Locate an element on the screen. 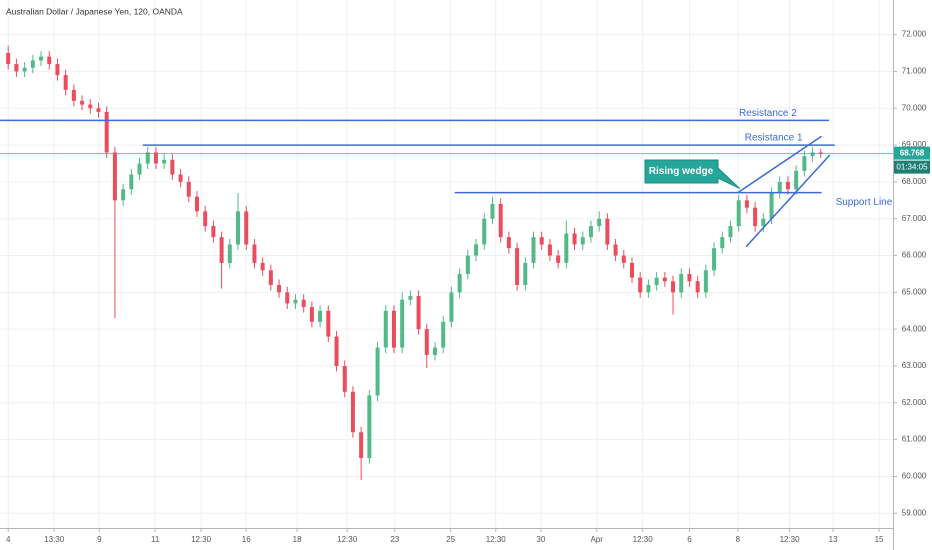 This screenshot has height=550, width=932. y-tick-label: 69.000 is located at coordinates (914, 144).